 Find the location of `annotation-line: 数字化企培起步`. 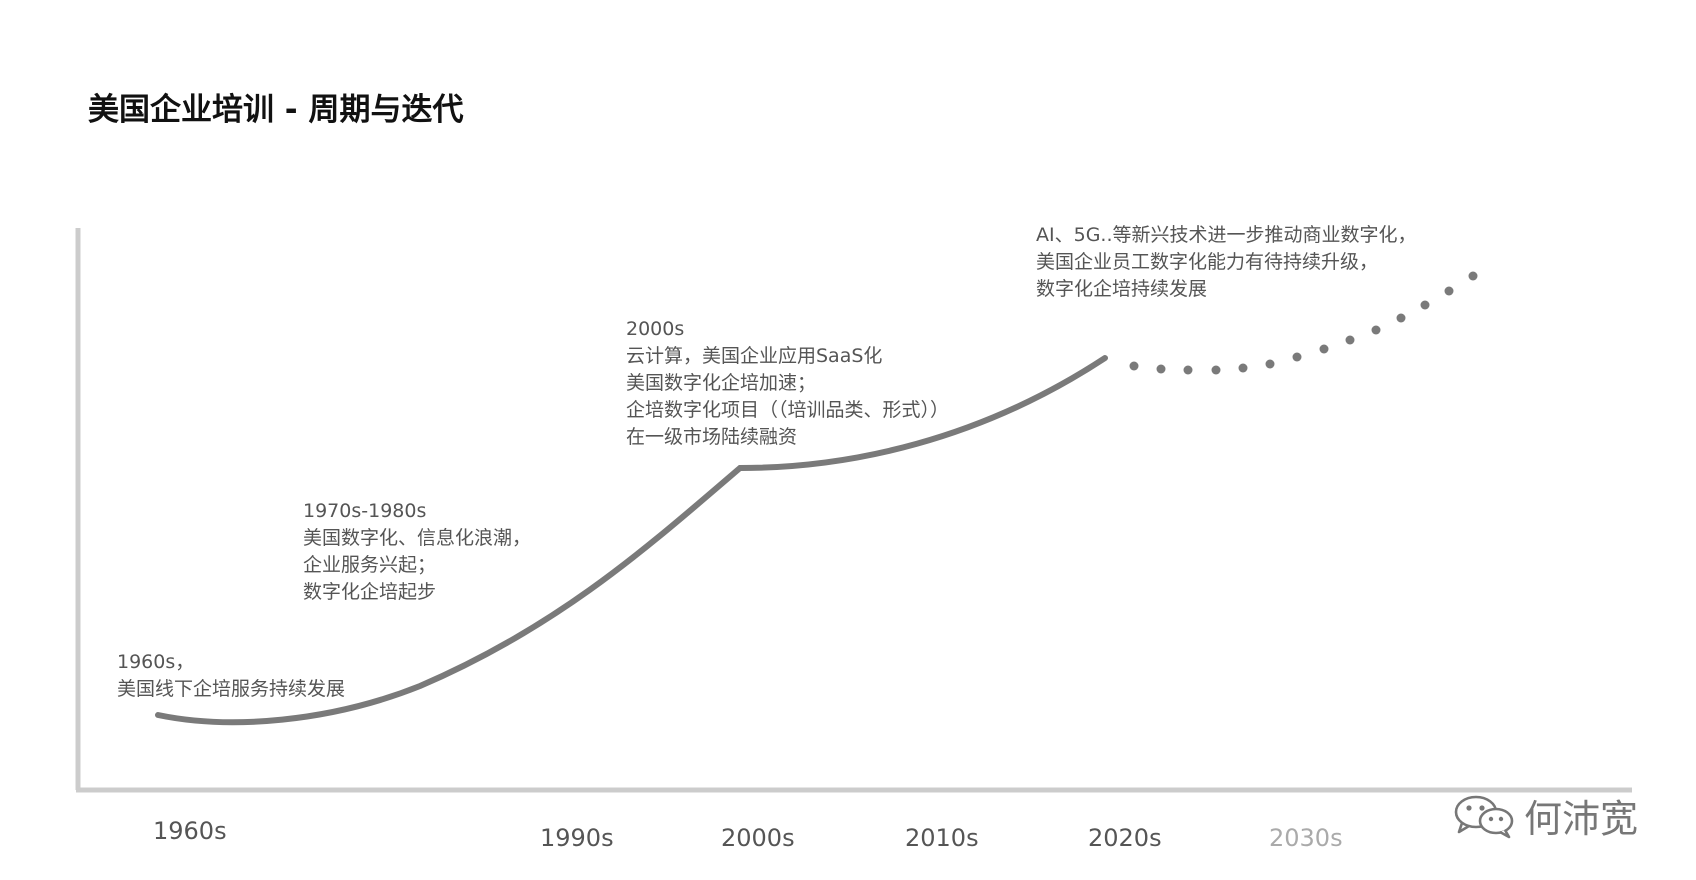

annotation-line: 数字化企培起步 is located at coordinates (370, 592).